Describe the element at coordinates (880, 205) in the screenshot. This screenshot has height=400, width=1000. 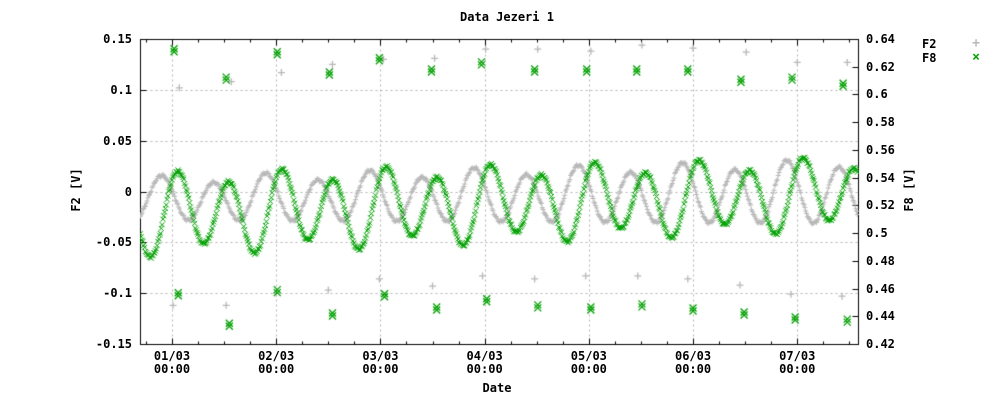
I see `y2-tick-label: 0.52` at that location.